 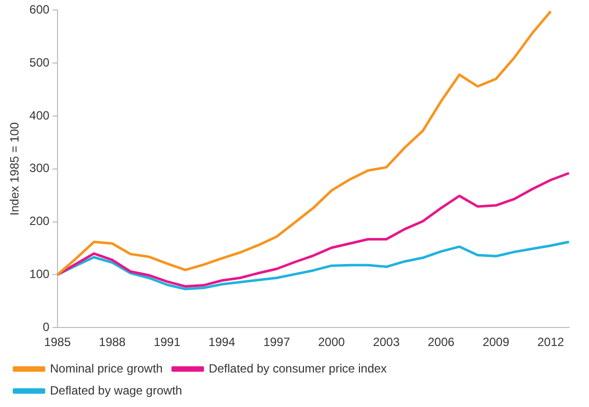 I want to click on y-tick-label: 300, so click(x=39, y=168).